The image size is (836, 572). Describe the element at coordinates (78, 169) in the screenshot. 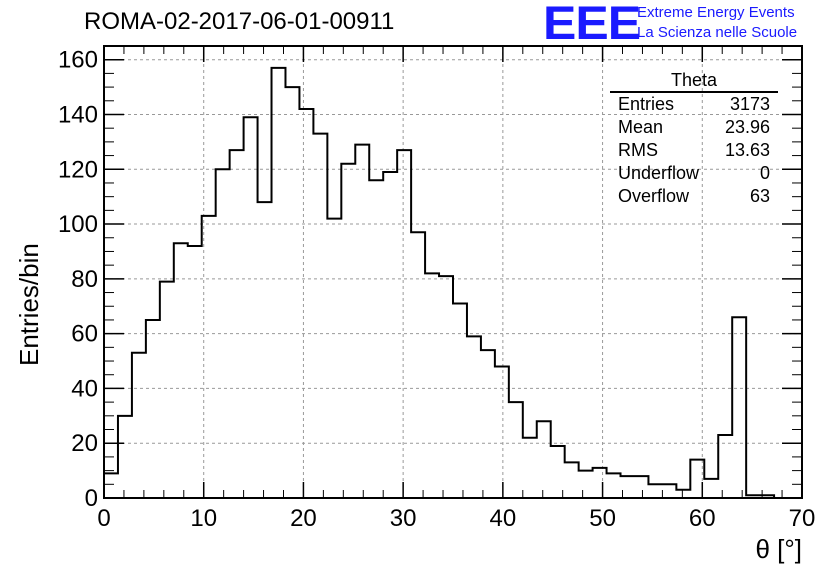

I see `y-tick-label: 120` at that location.